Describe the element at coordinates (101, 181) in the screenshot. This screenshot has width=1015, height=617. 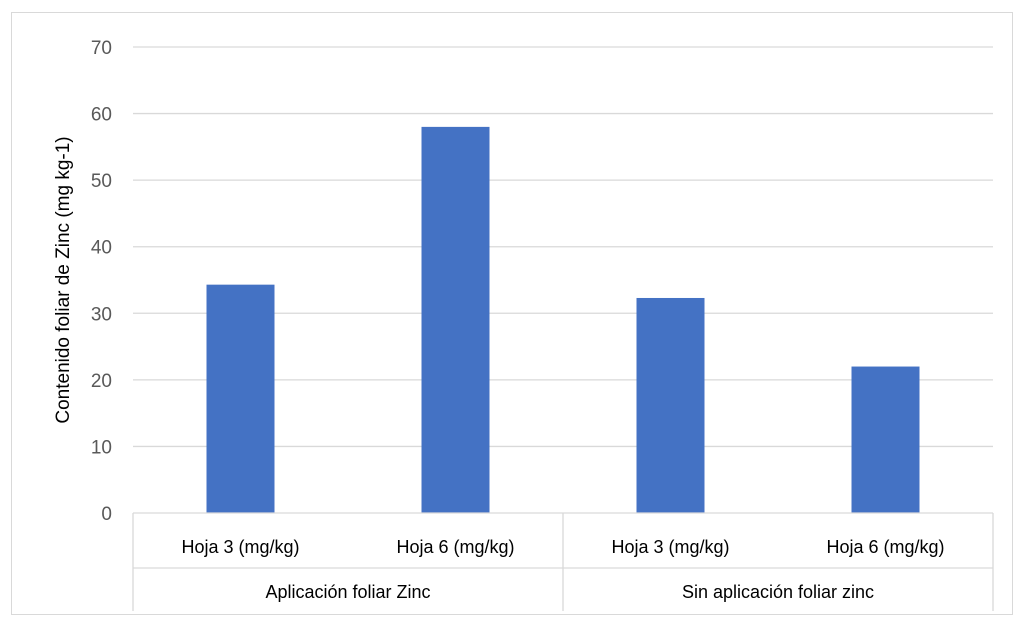
I see `y-tick-label: 50` at that location.